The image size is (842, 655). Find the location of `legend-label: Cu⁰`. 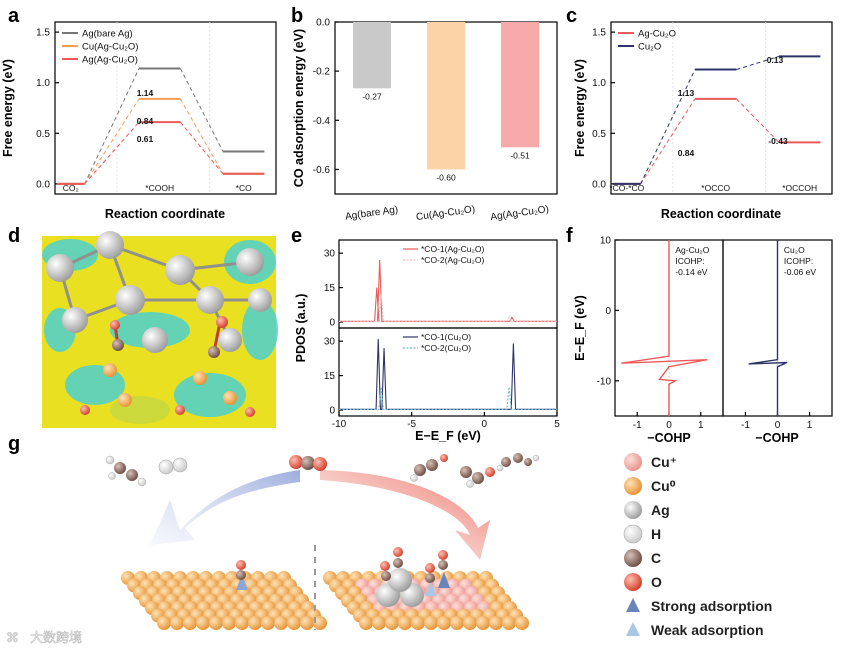

legend-label: Cu⁰ is located at coordinates (663, 486).